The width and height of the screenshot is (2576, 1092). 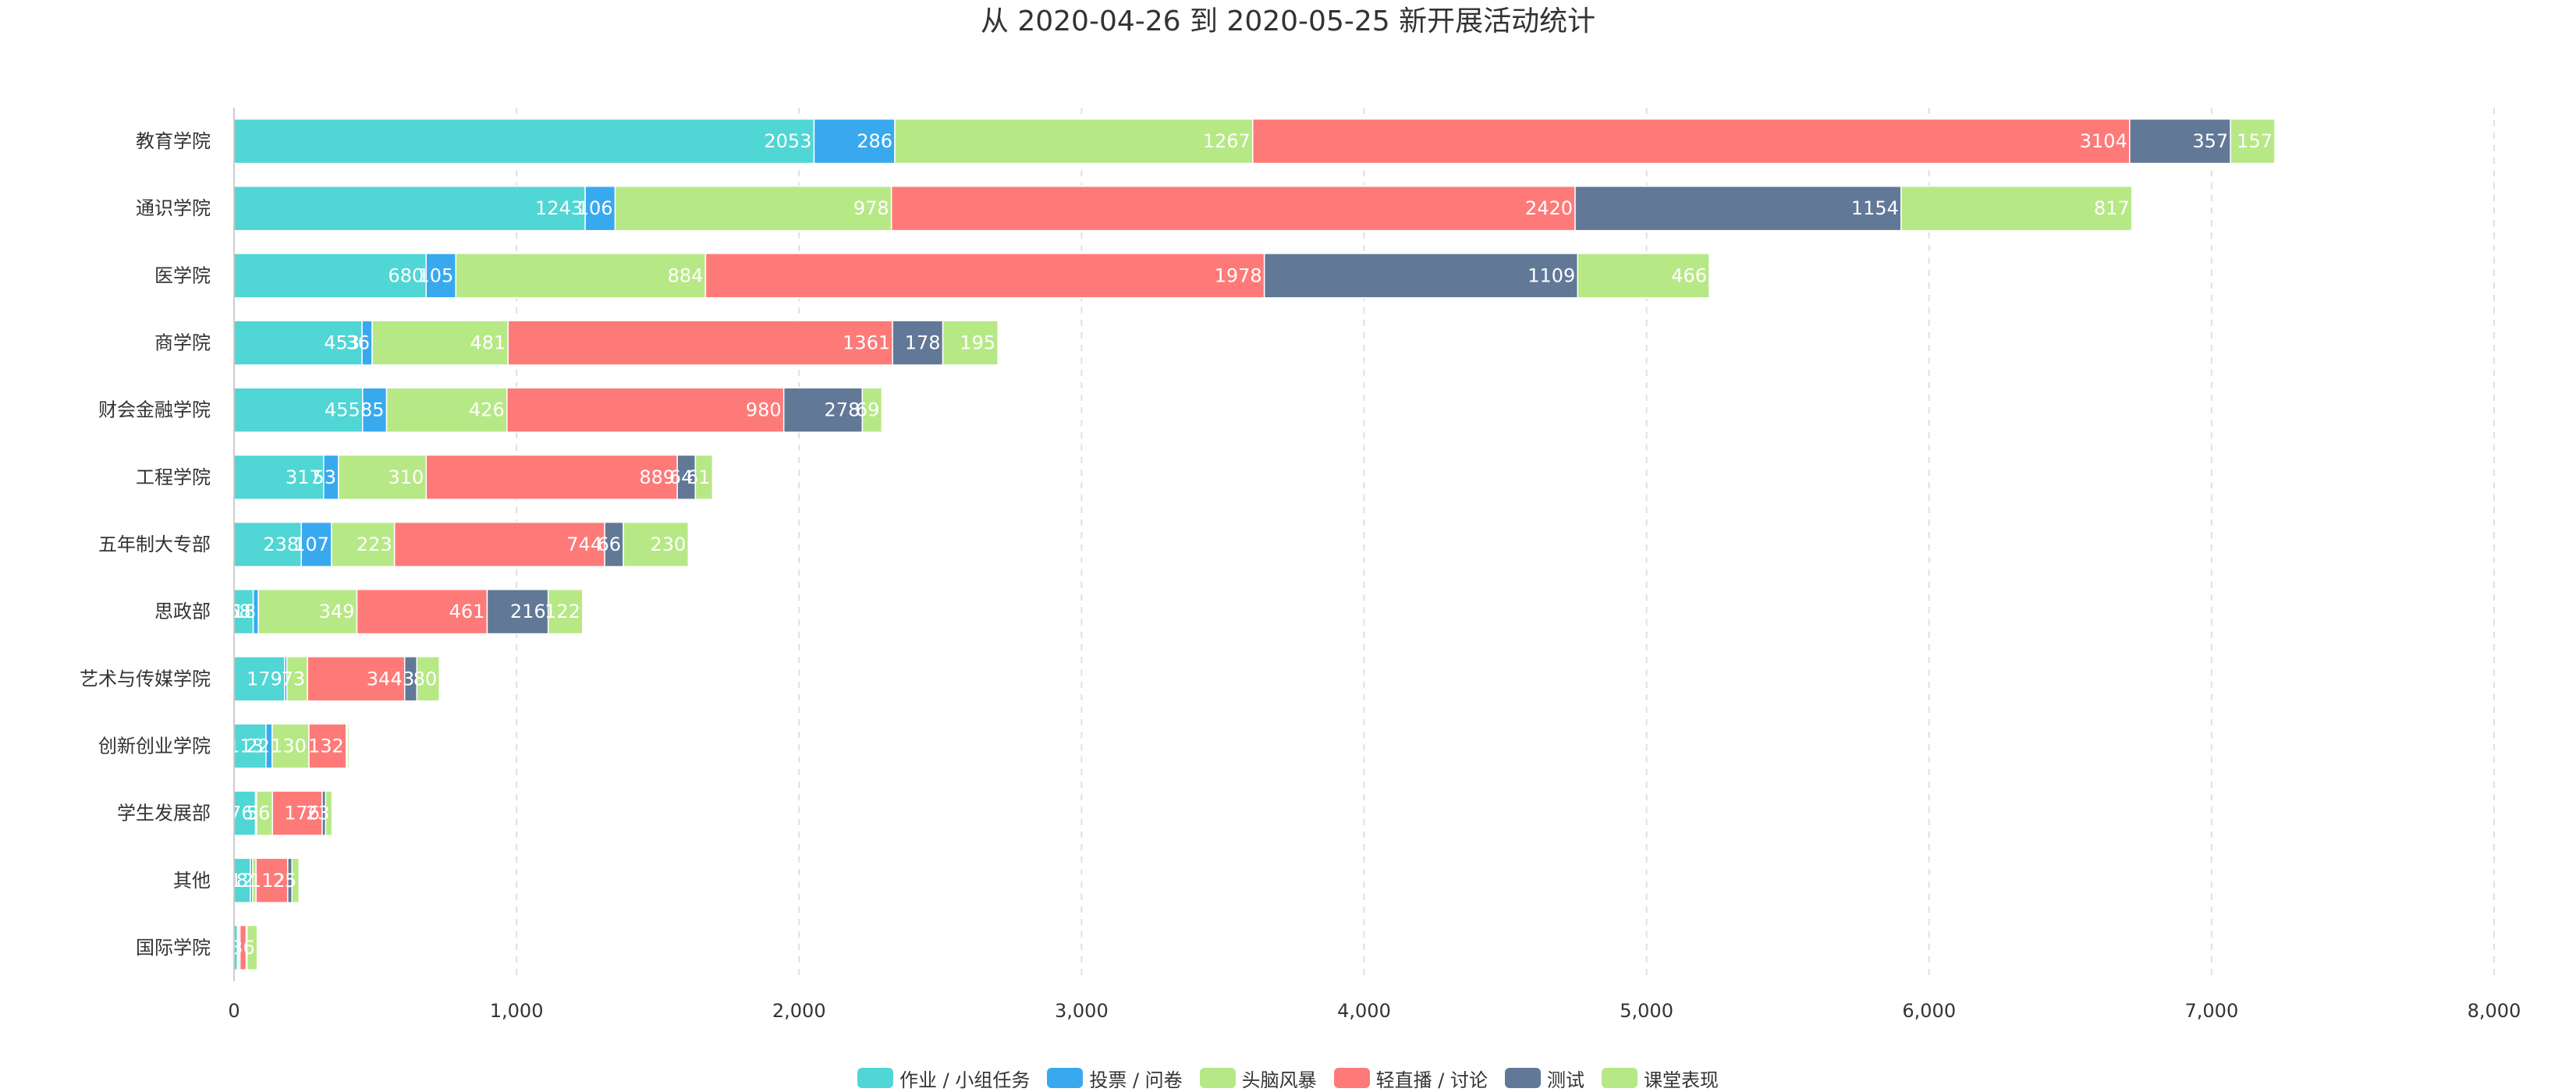 What do you see at coordinates (868, 410) in the screenshot?
I see `data-label: 69` at bounding box center [868, 410].